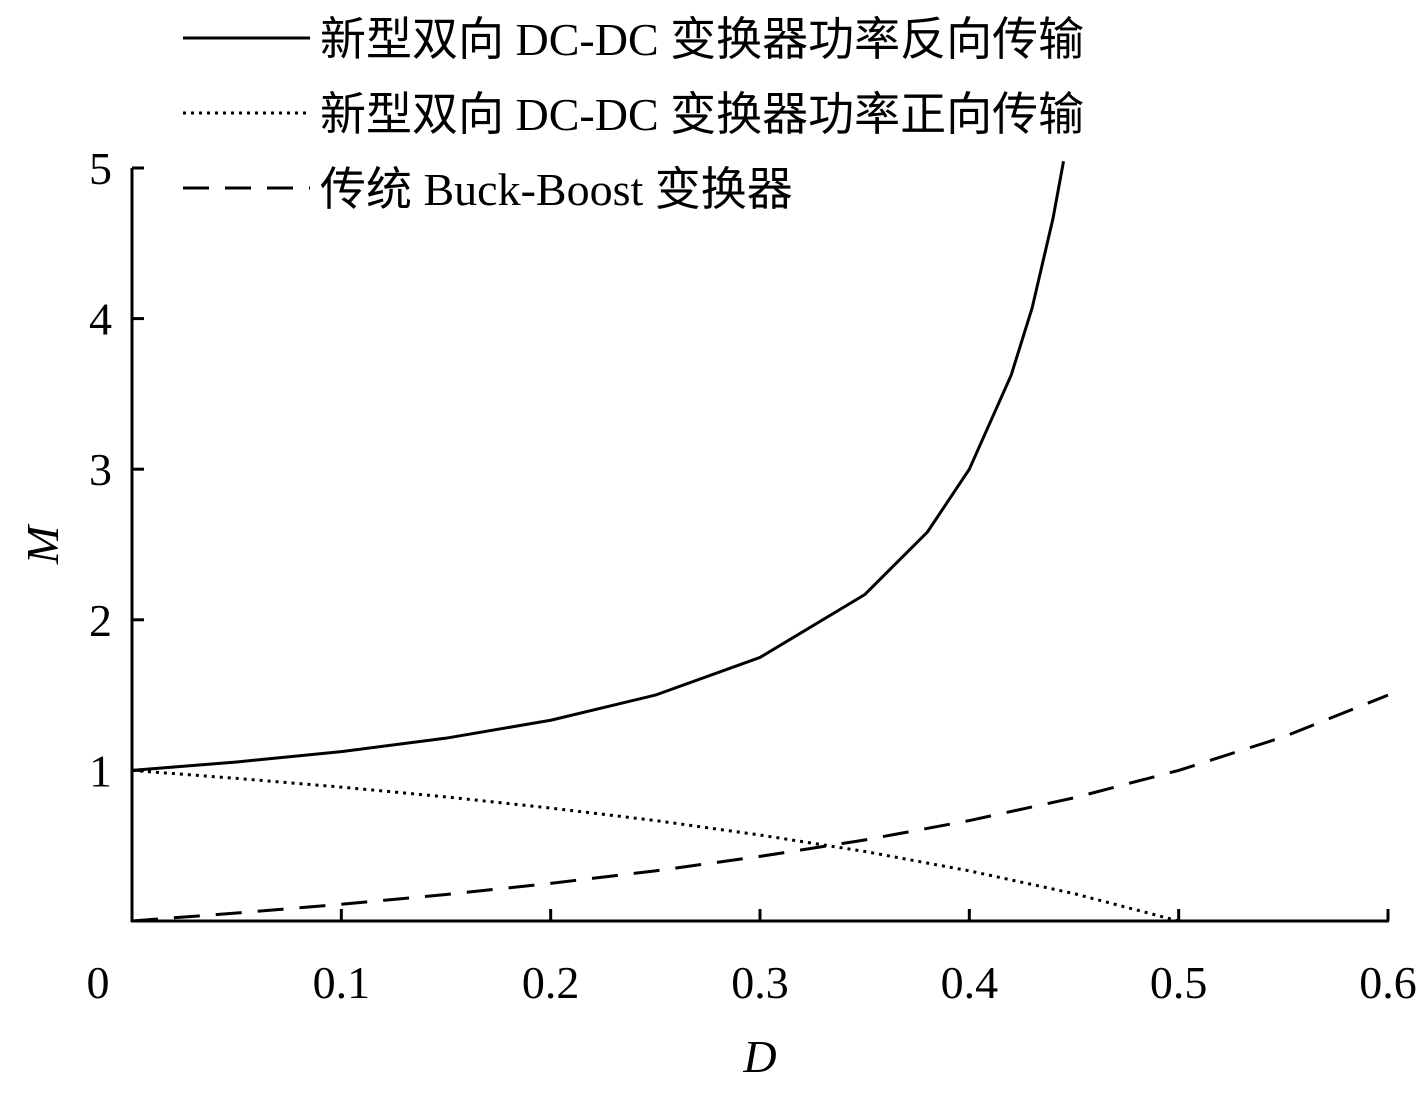 This screenshot has width=1425, height=1093. What do you see at coordinates (100, 620) in the screenshot?
I see `y-tick-label: 2` at bounding box center [100, 620].